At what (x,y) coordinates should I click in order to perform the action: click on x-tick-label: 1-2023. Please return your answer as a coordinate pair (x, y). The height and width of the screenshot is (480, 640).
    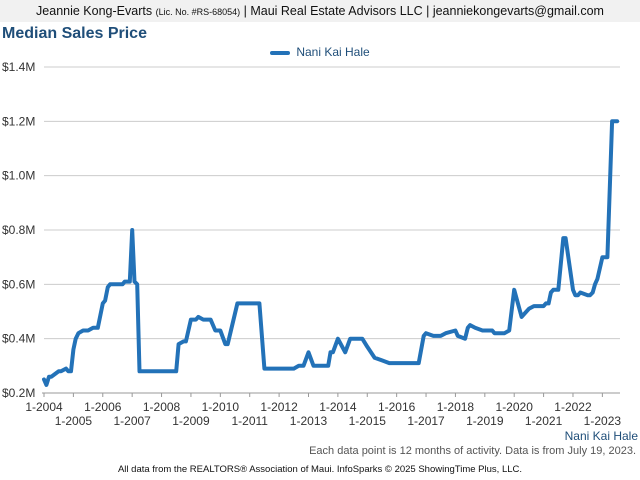
    Looking at the image, I should click on (603, 421).